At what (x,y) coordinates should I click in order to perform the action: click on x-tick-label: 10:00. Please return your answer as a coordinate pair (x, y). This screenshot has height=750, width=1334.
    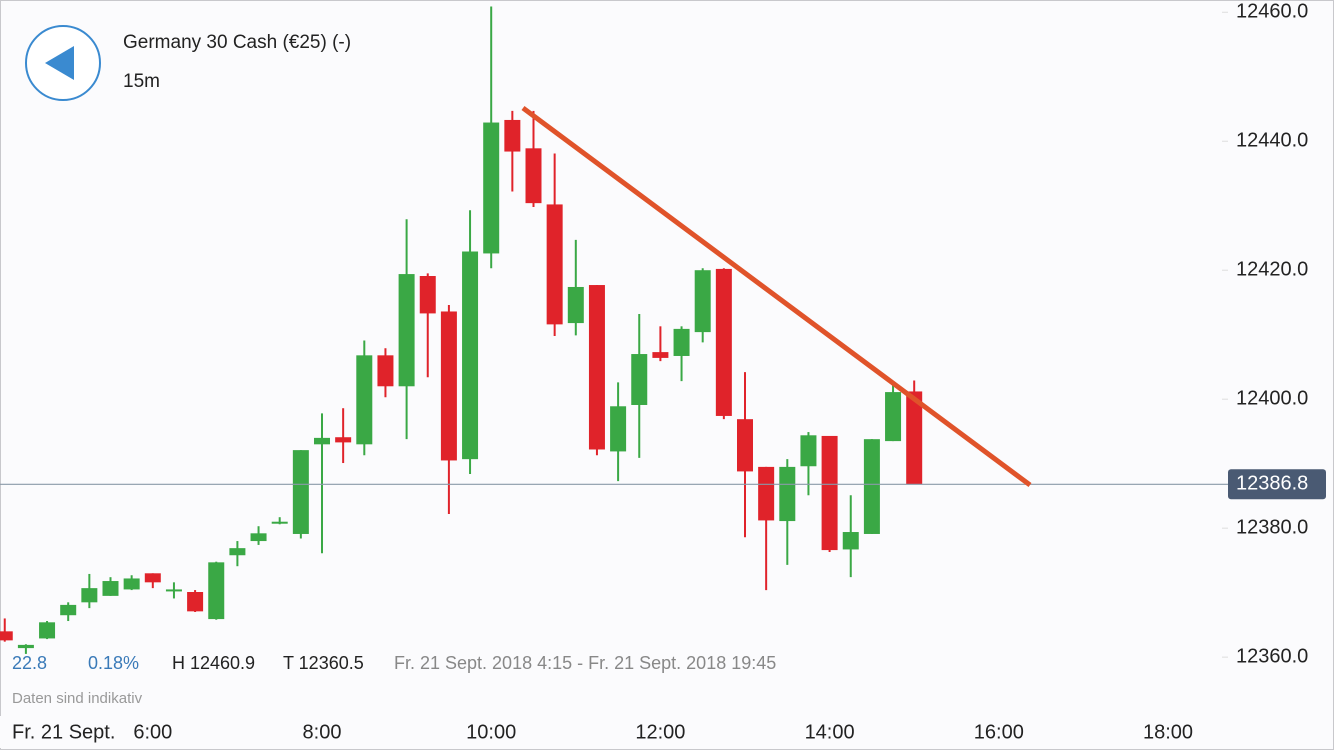
    Looking at the image, I should click on (491, 732).